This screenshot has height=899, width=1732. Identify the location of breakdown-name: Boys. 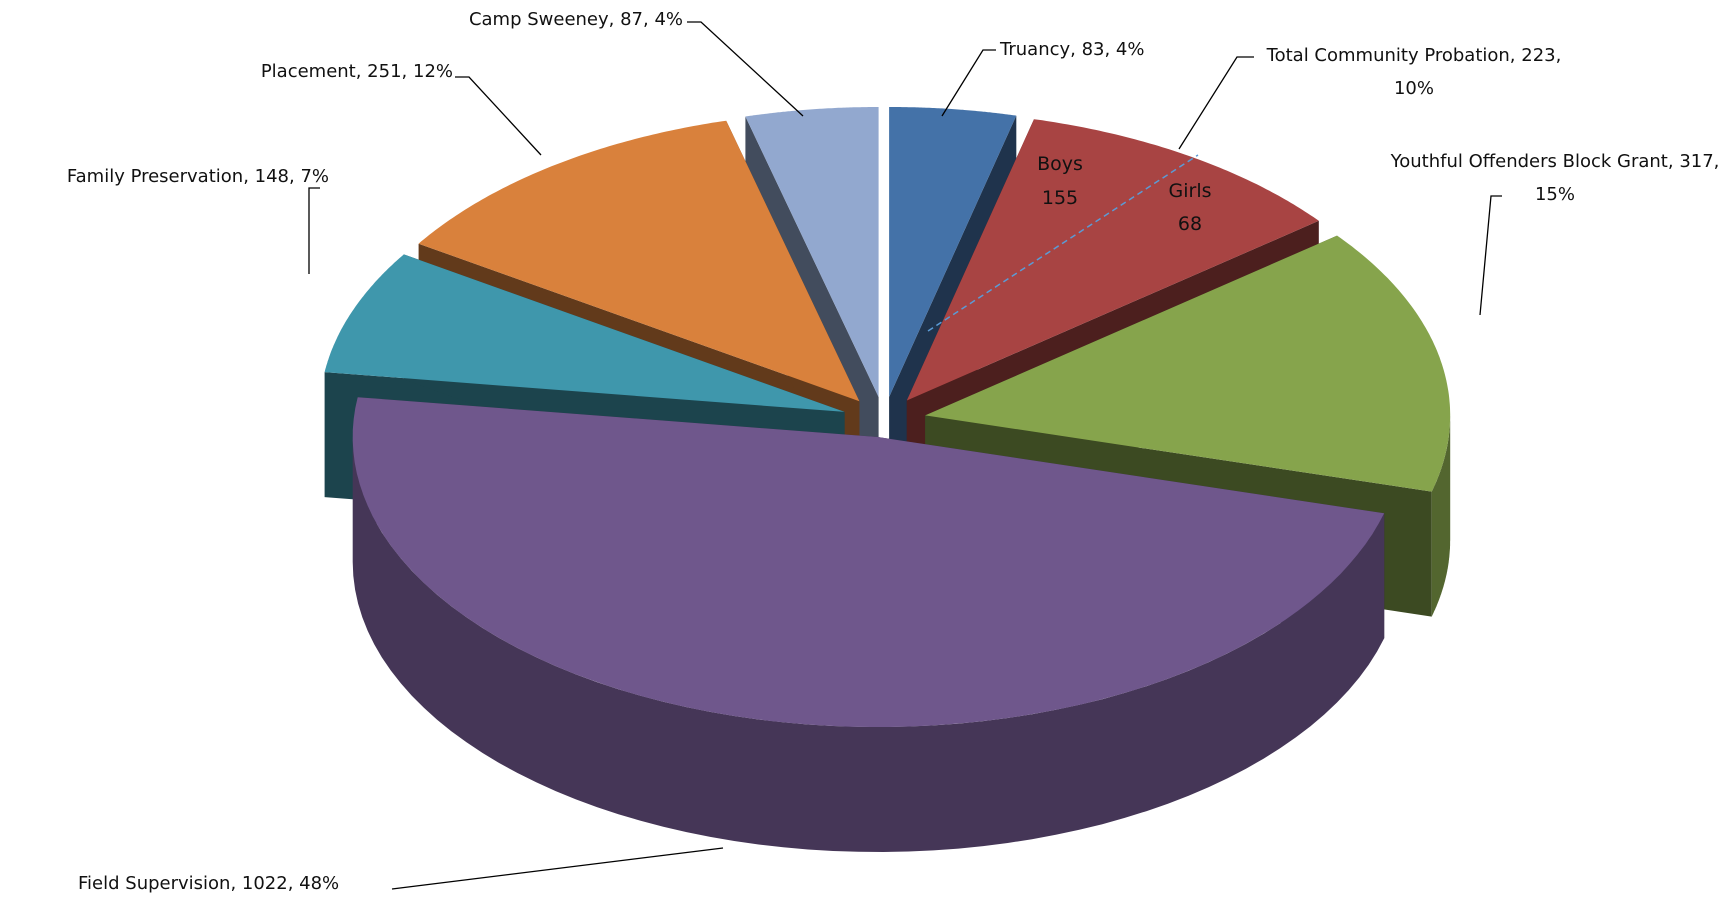
(1060, 164).